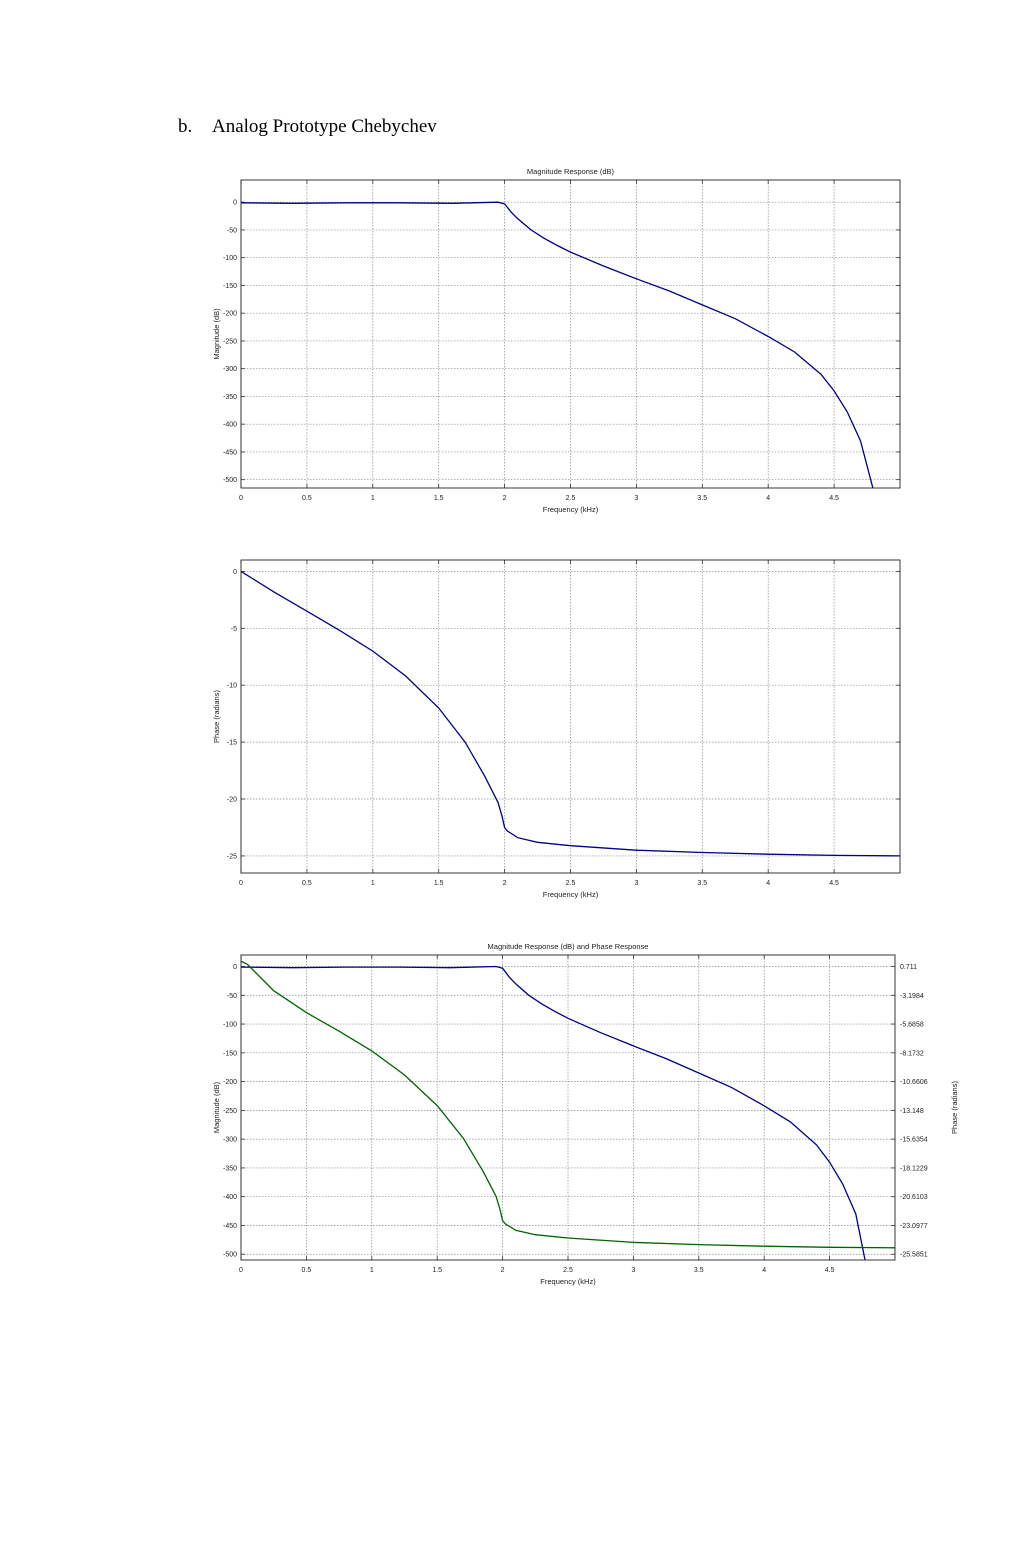  I want to click on section-number: b., so click(185, 126).